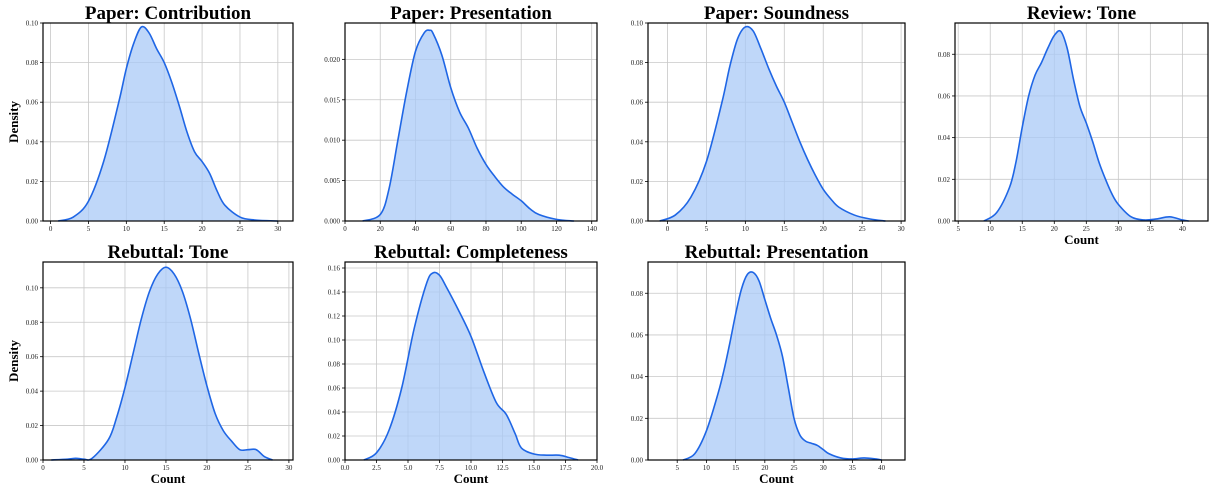 Image resolution: width=1210 pixels, height=486 pixels. What do you see at coordinates (51, 229) in the screenshot?
I see `x-tick-label: 0` at bounding box center [51, 229].